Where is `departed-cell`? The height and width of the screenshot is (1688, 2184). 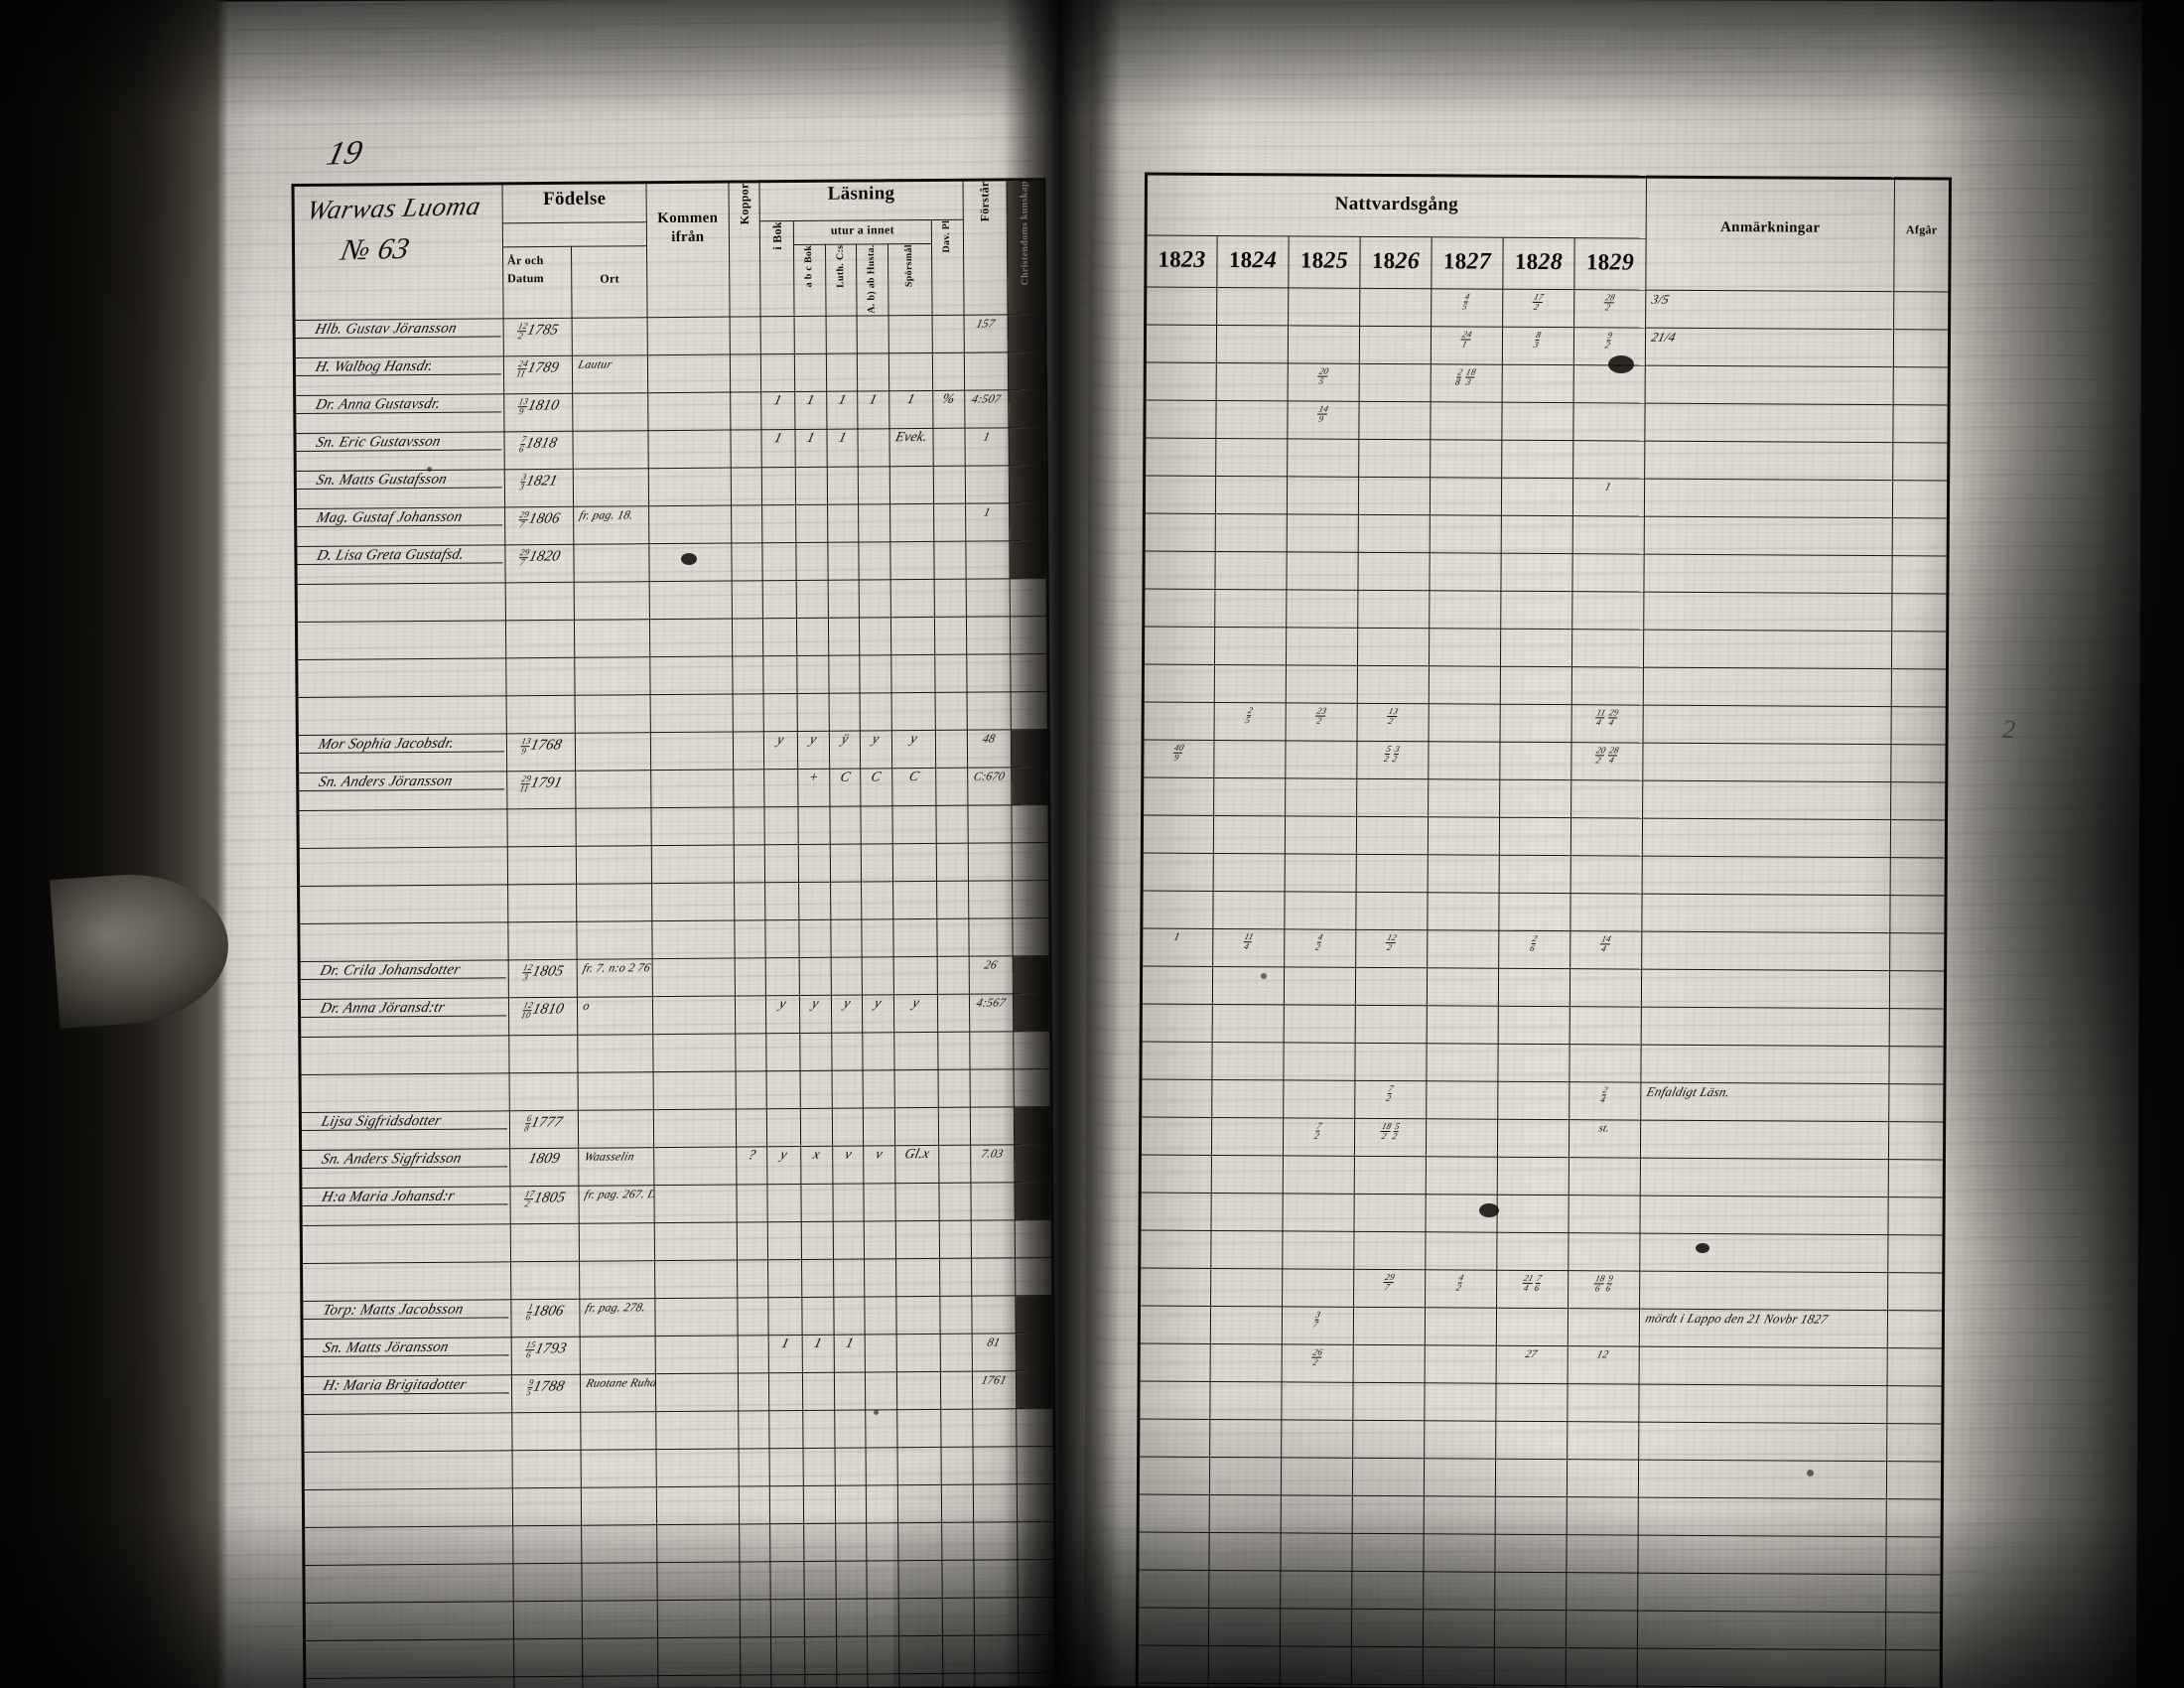
departed-cell is located at coordinates (1915, 1291).